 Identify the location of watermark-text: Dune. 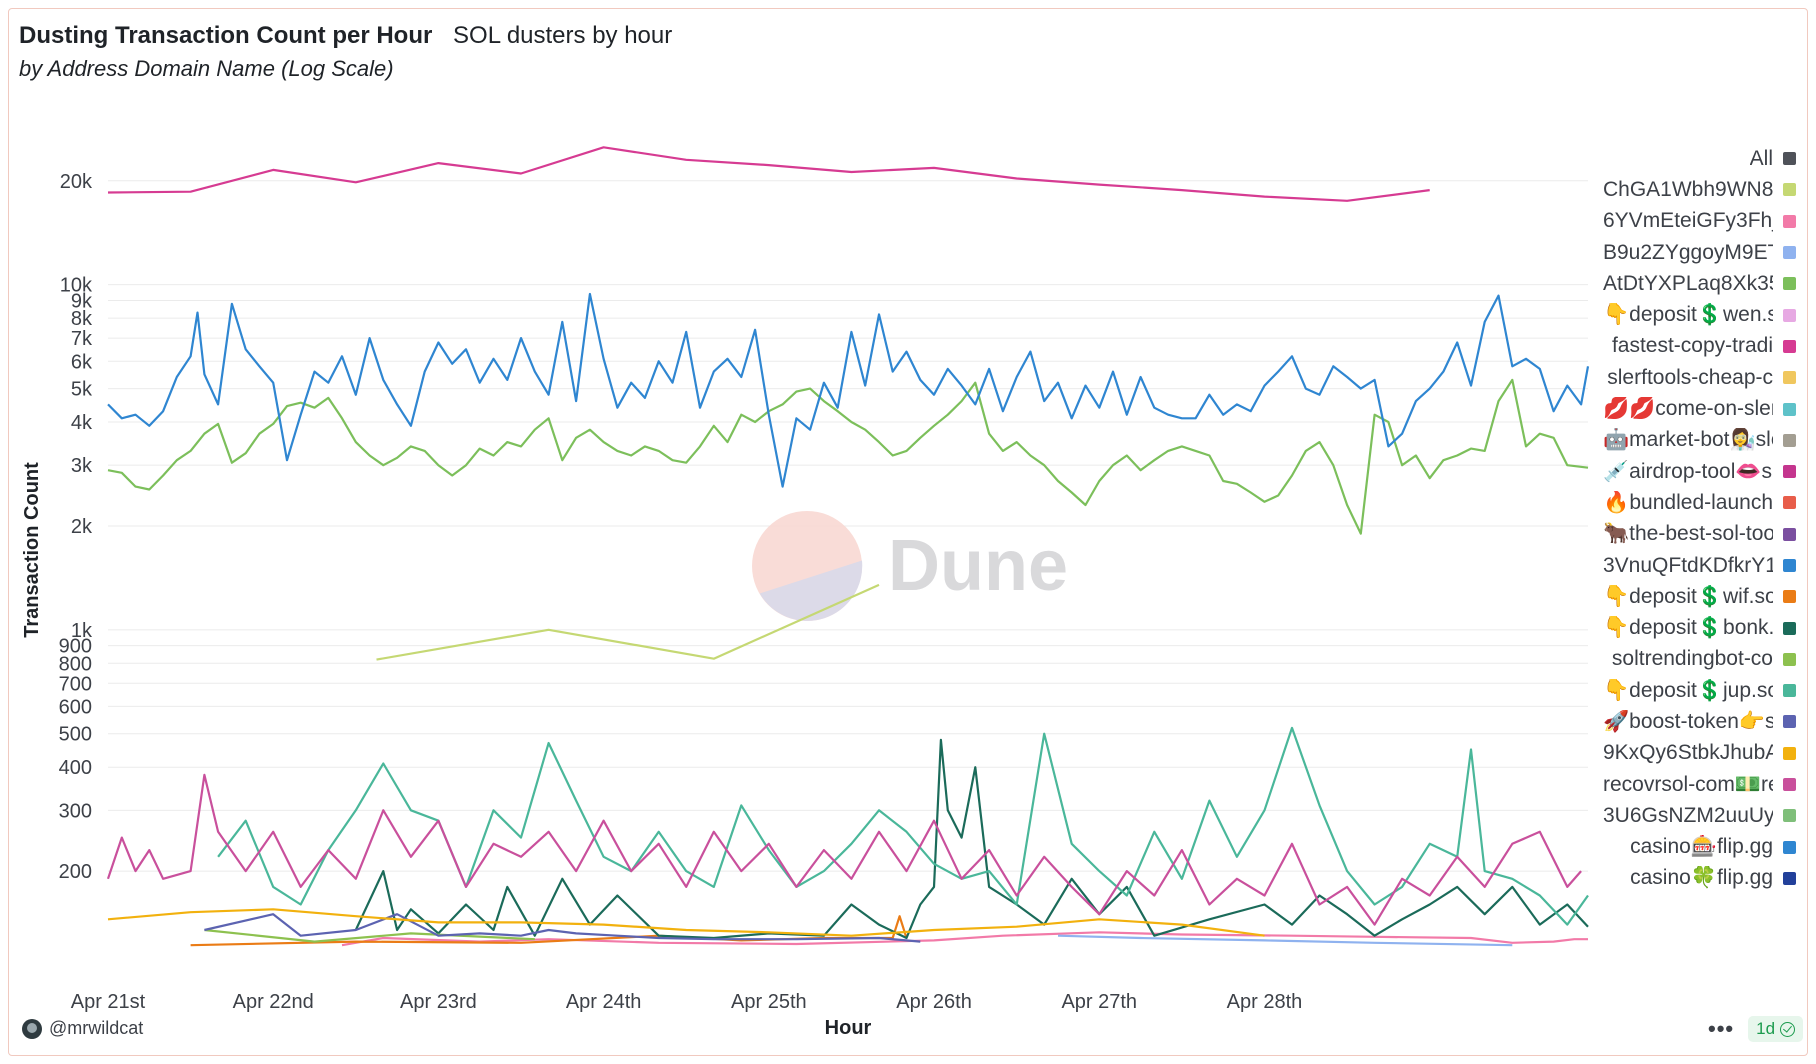
(978, 566).